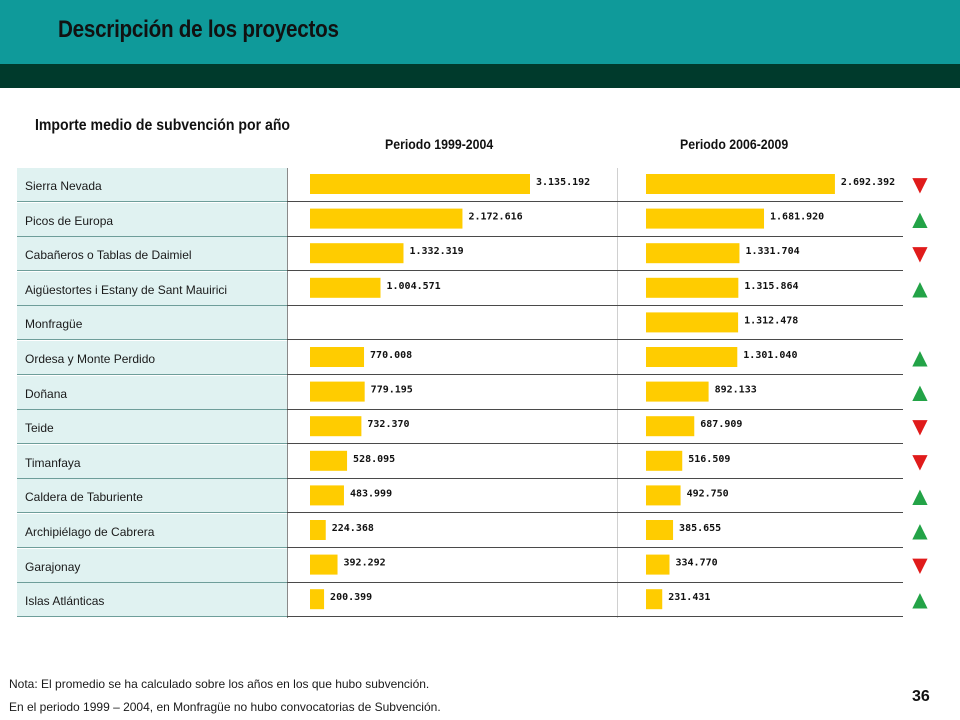  Describe the element at coordinates (65, 601) in the screenshot. I see `park-name: Islas Atlánticas` at that location.